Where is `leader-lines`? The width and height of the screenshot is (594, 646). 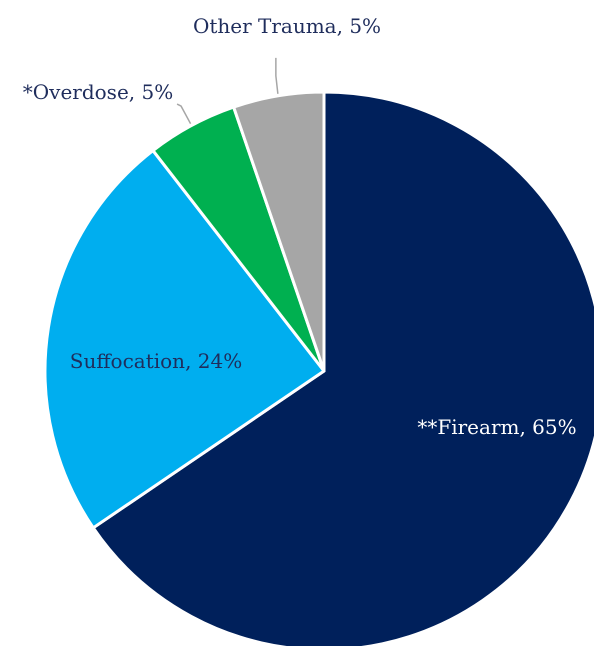 leader-lines is located at coordinates (227, 91).